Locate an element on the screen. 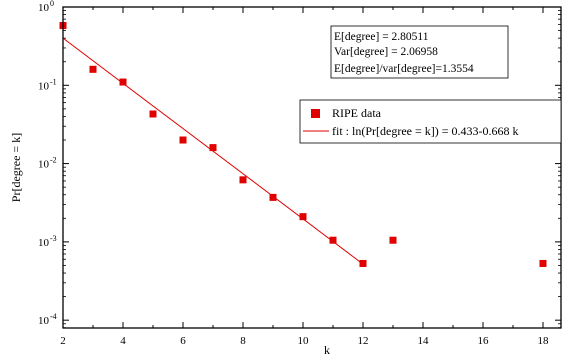 This screenshot has height=361, width=568. stats-box-frame is located at coordinates (419, 52).